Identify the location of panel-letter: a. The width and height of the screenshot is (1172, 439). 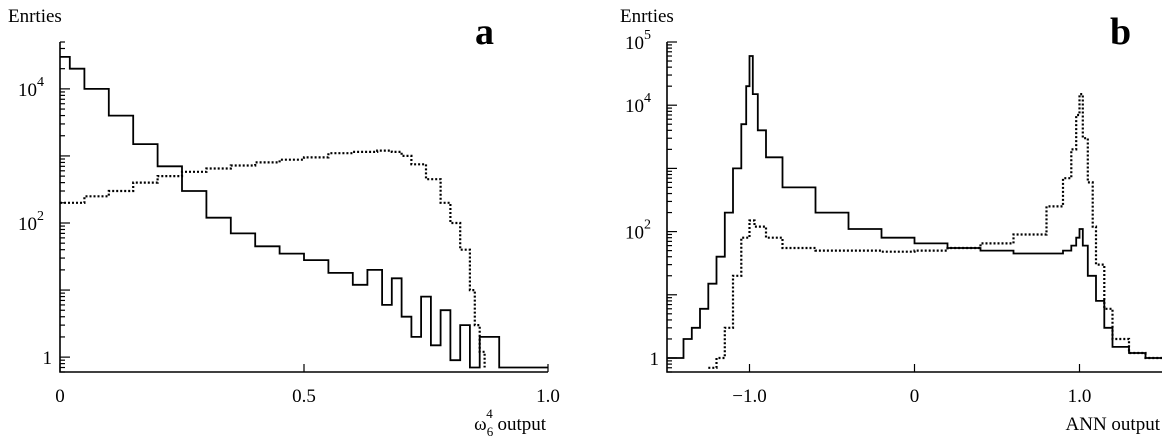
(484, 32).